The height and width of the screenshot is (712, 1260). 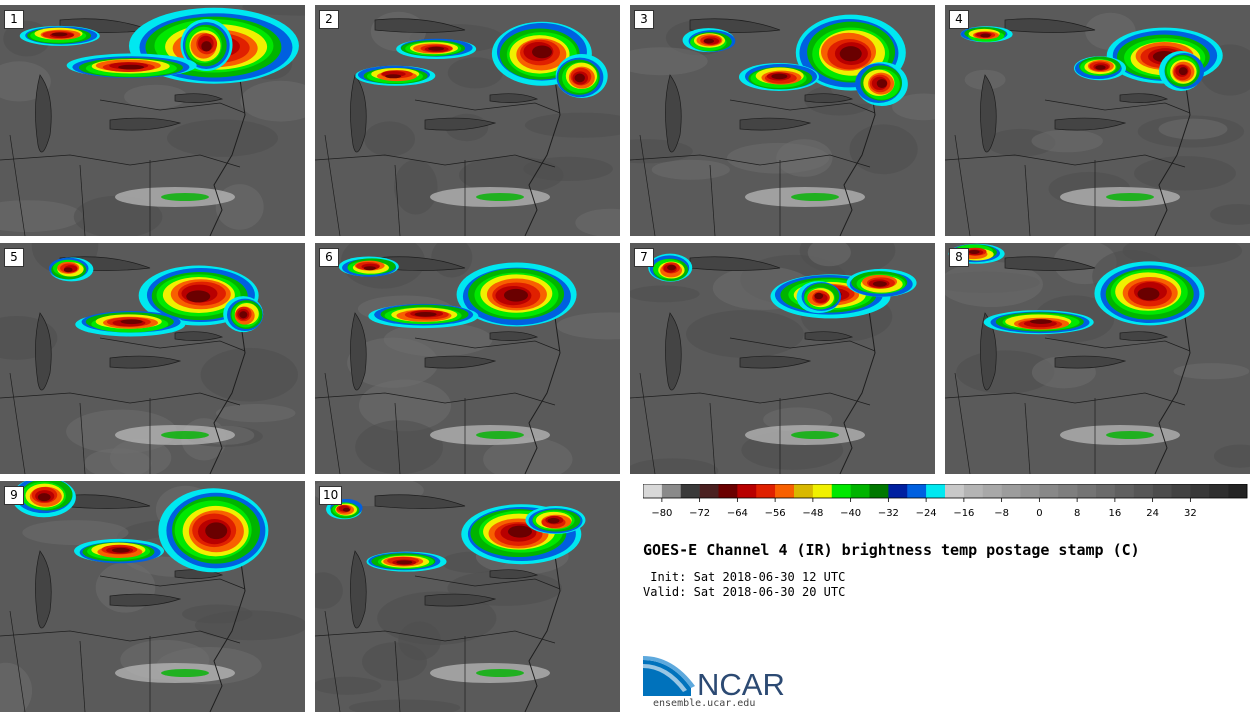 I want to click on member-label: 2, so click(x=329, y=19).